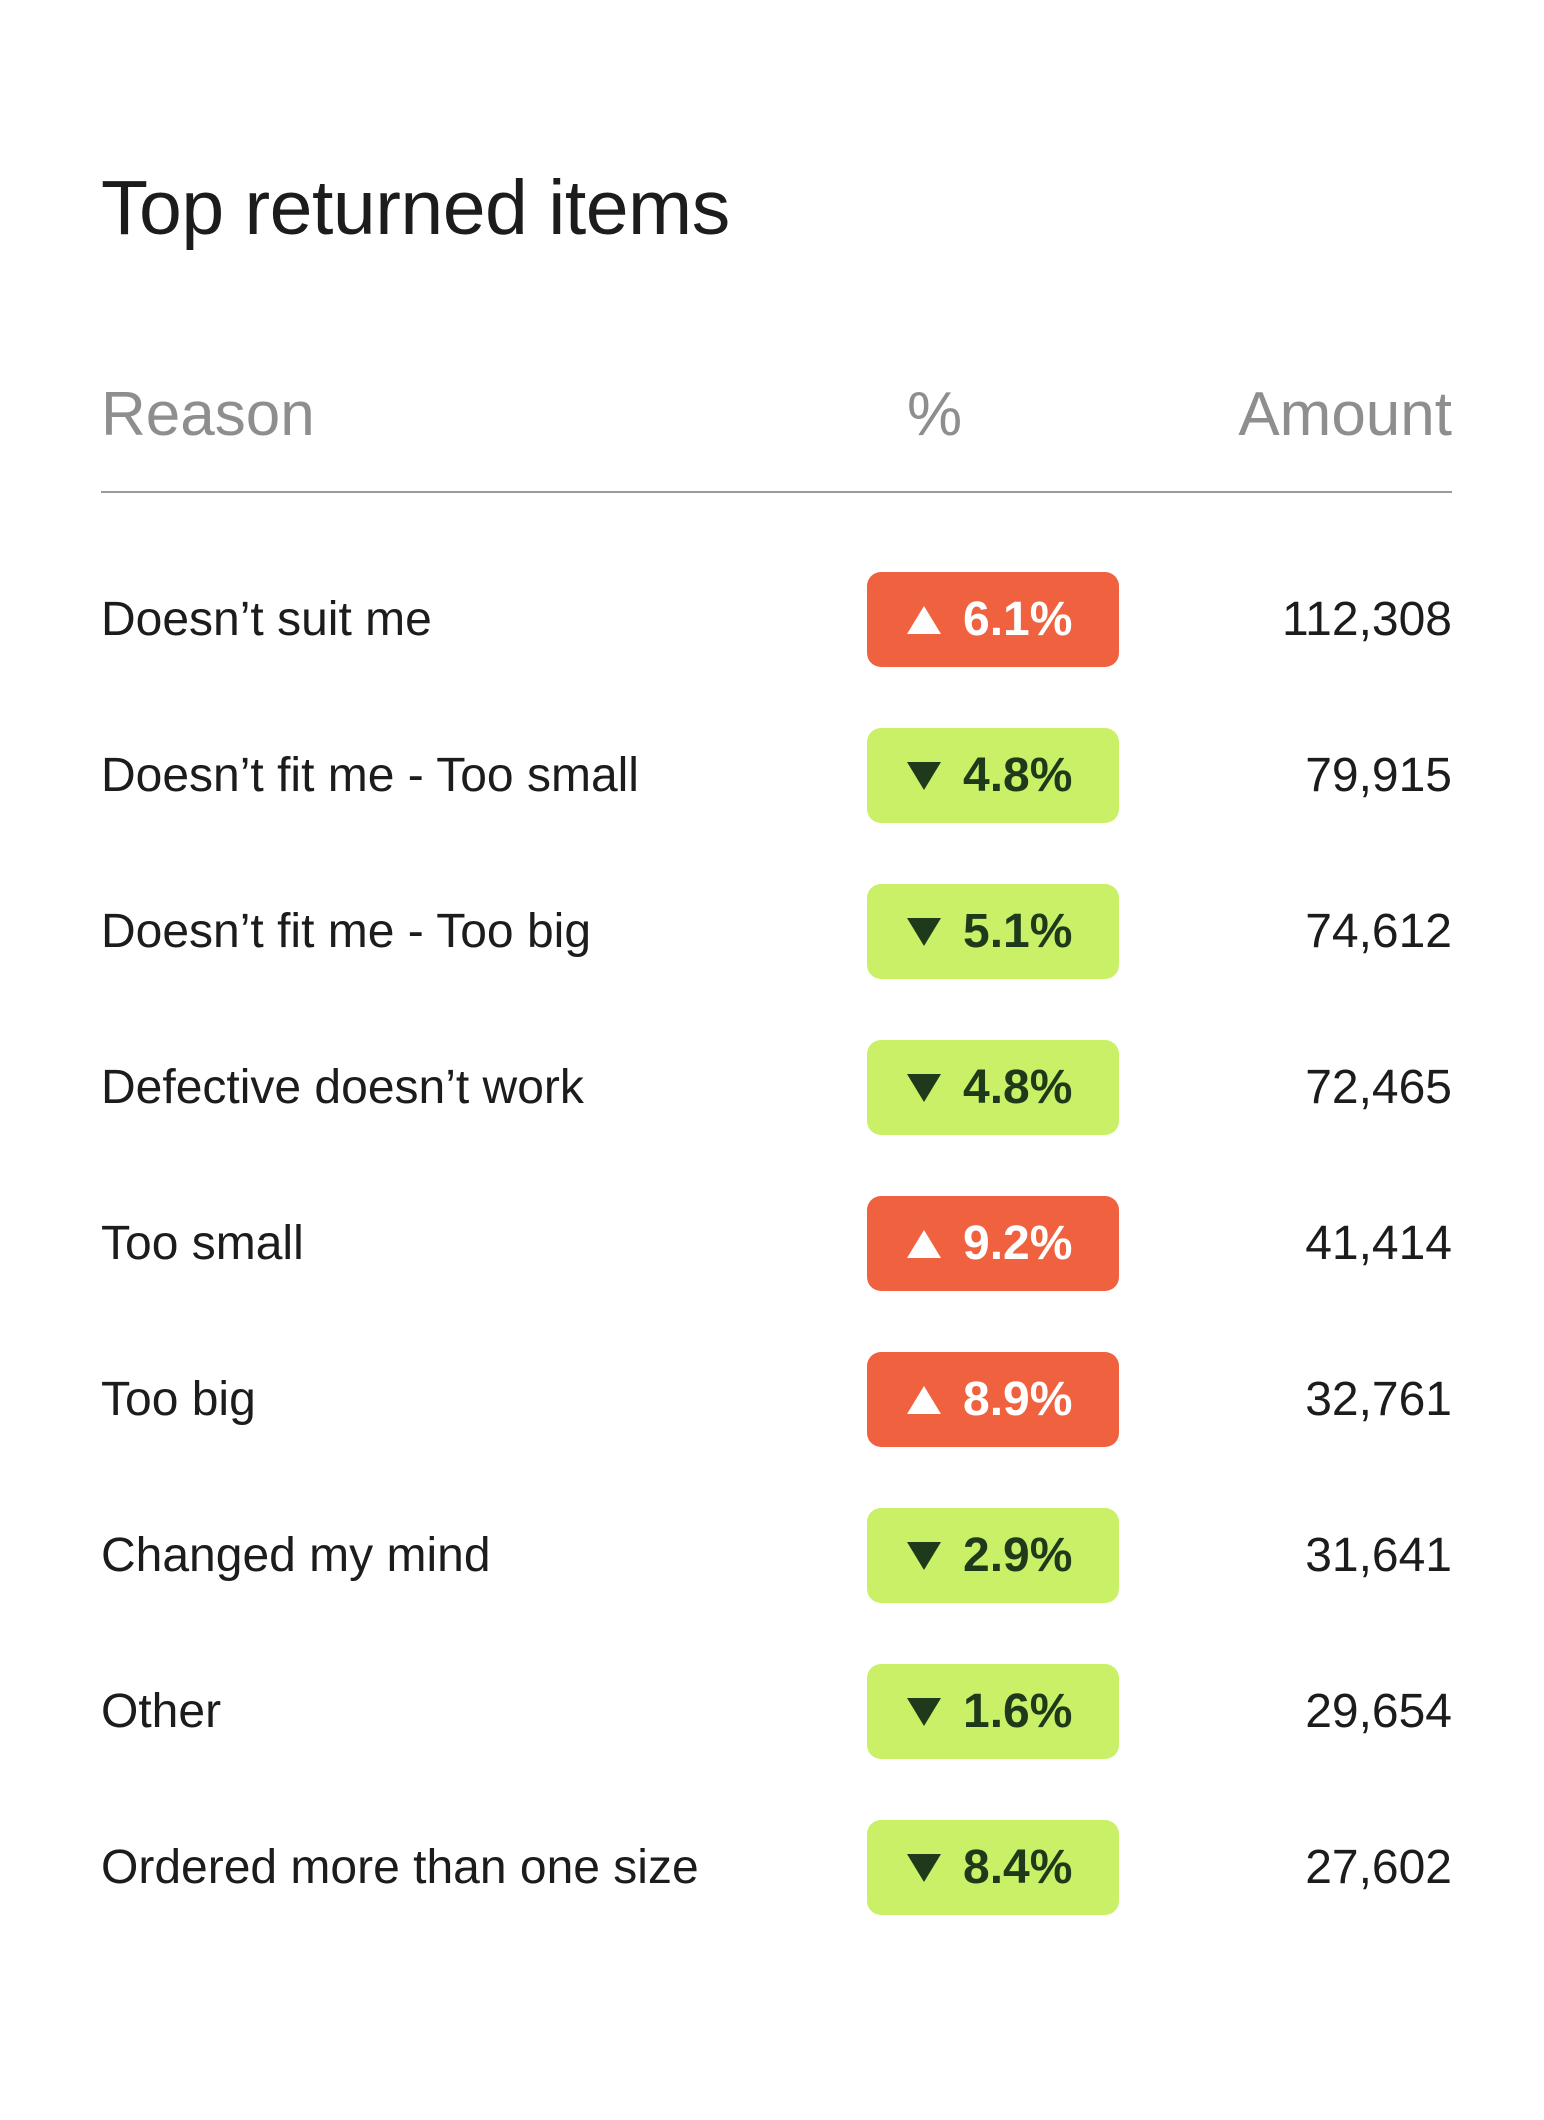 The image size is (1544, 2120). Describe the element at coordinates (1018, 931) in the screenshot. I see `change-value: 5.1%` at that location.